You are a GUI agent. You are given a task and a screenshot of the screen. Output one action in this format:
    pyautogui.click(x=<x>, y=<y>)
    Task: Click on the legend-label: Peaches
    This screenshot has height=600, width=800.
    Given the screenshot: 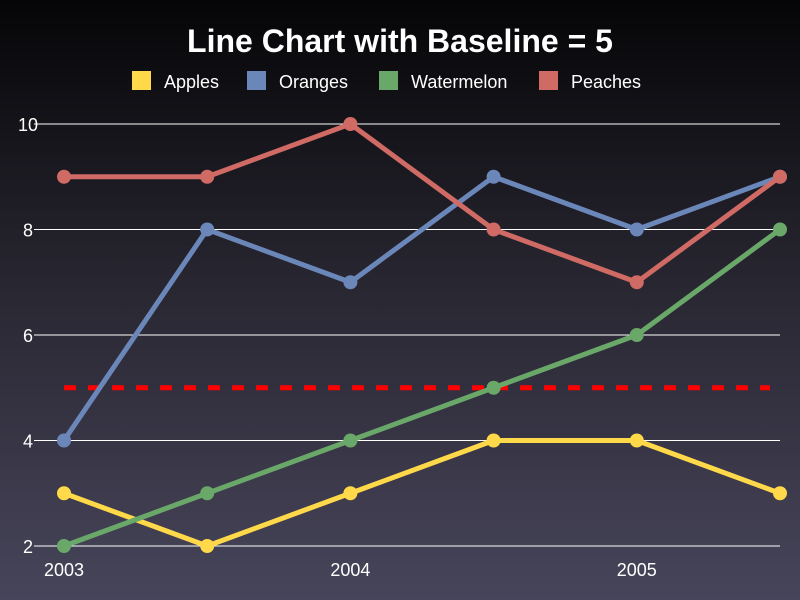 What is the action you would take?
    pyautogui.click(x=606, y=82)
    